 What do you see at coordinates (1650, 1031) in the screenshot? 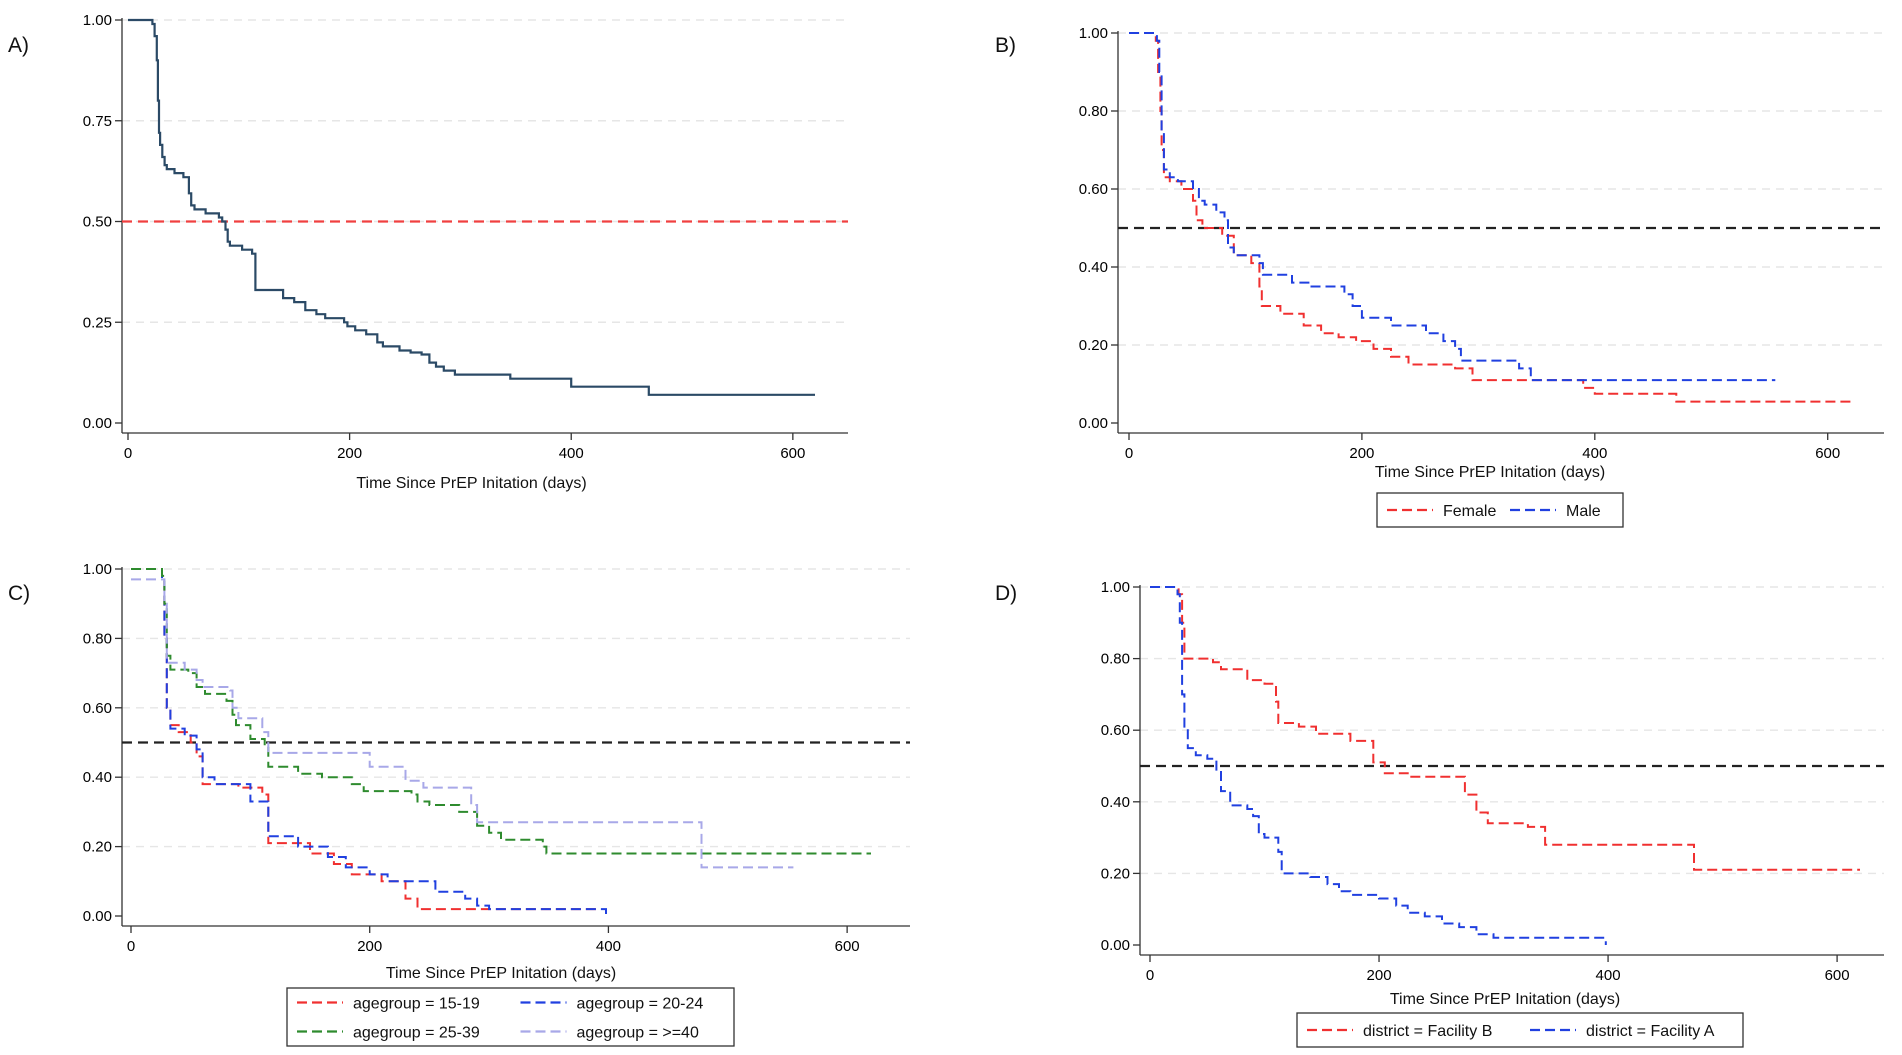
I see `legend-entry: district = Facility A` at bounding box center [1650, 1031].